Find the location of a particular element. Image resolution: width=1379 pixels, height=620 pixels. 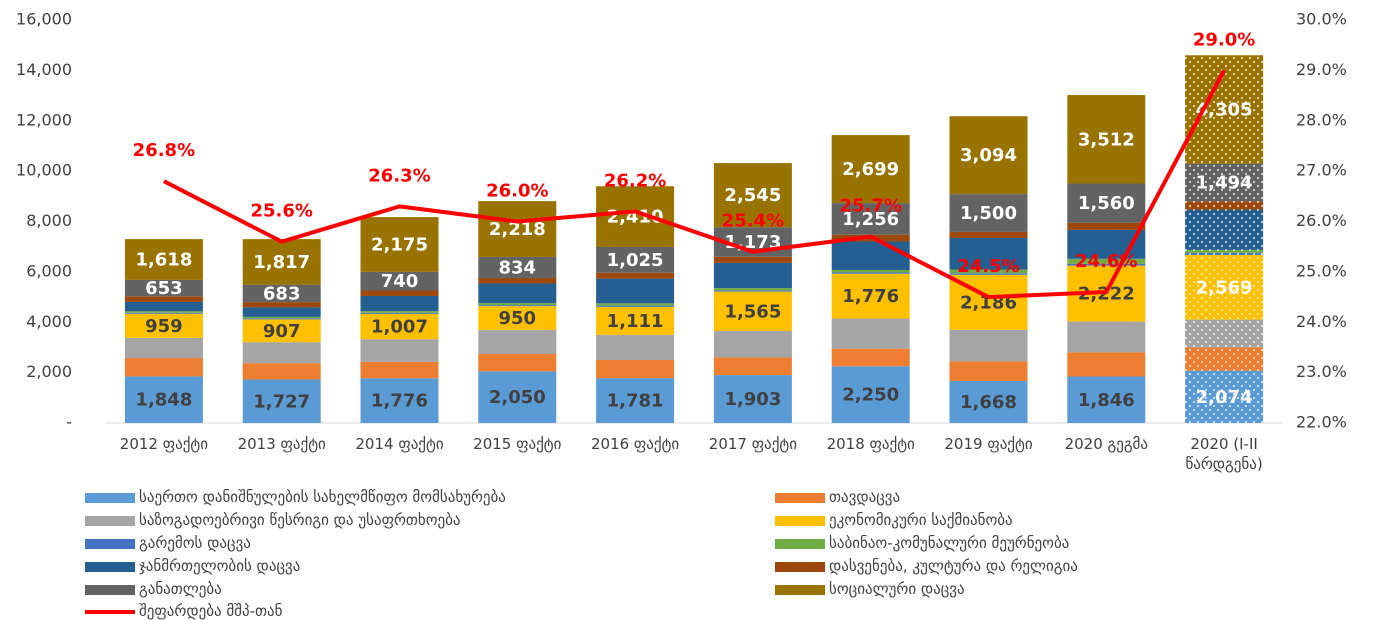

line-label: 29.0% is located at coordinates (1224, 39).